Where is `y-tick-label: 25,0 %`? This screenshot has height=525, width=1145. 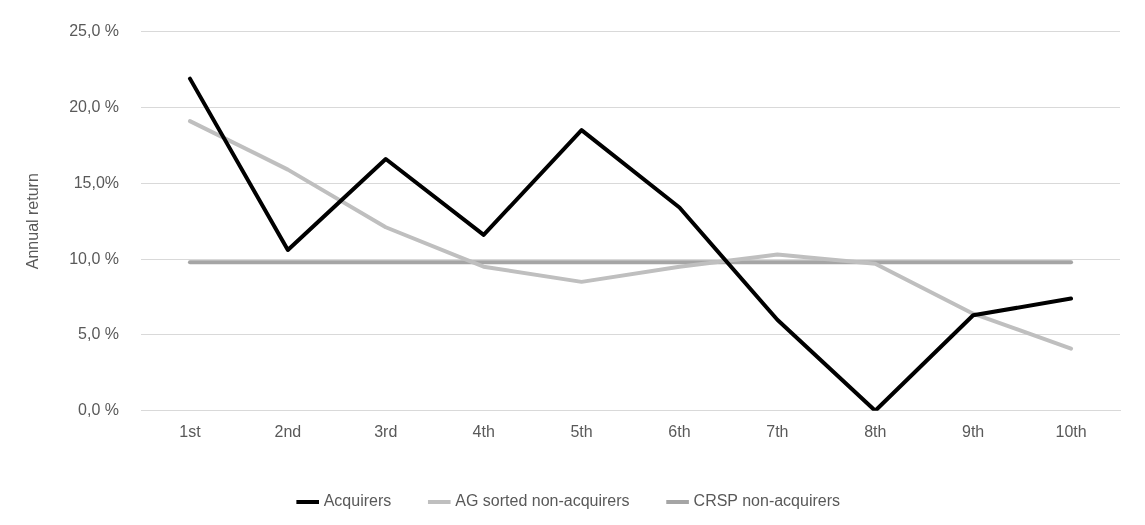 y-tick-label: 25,0 % is located at coordinates (94, 31).